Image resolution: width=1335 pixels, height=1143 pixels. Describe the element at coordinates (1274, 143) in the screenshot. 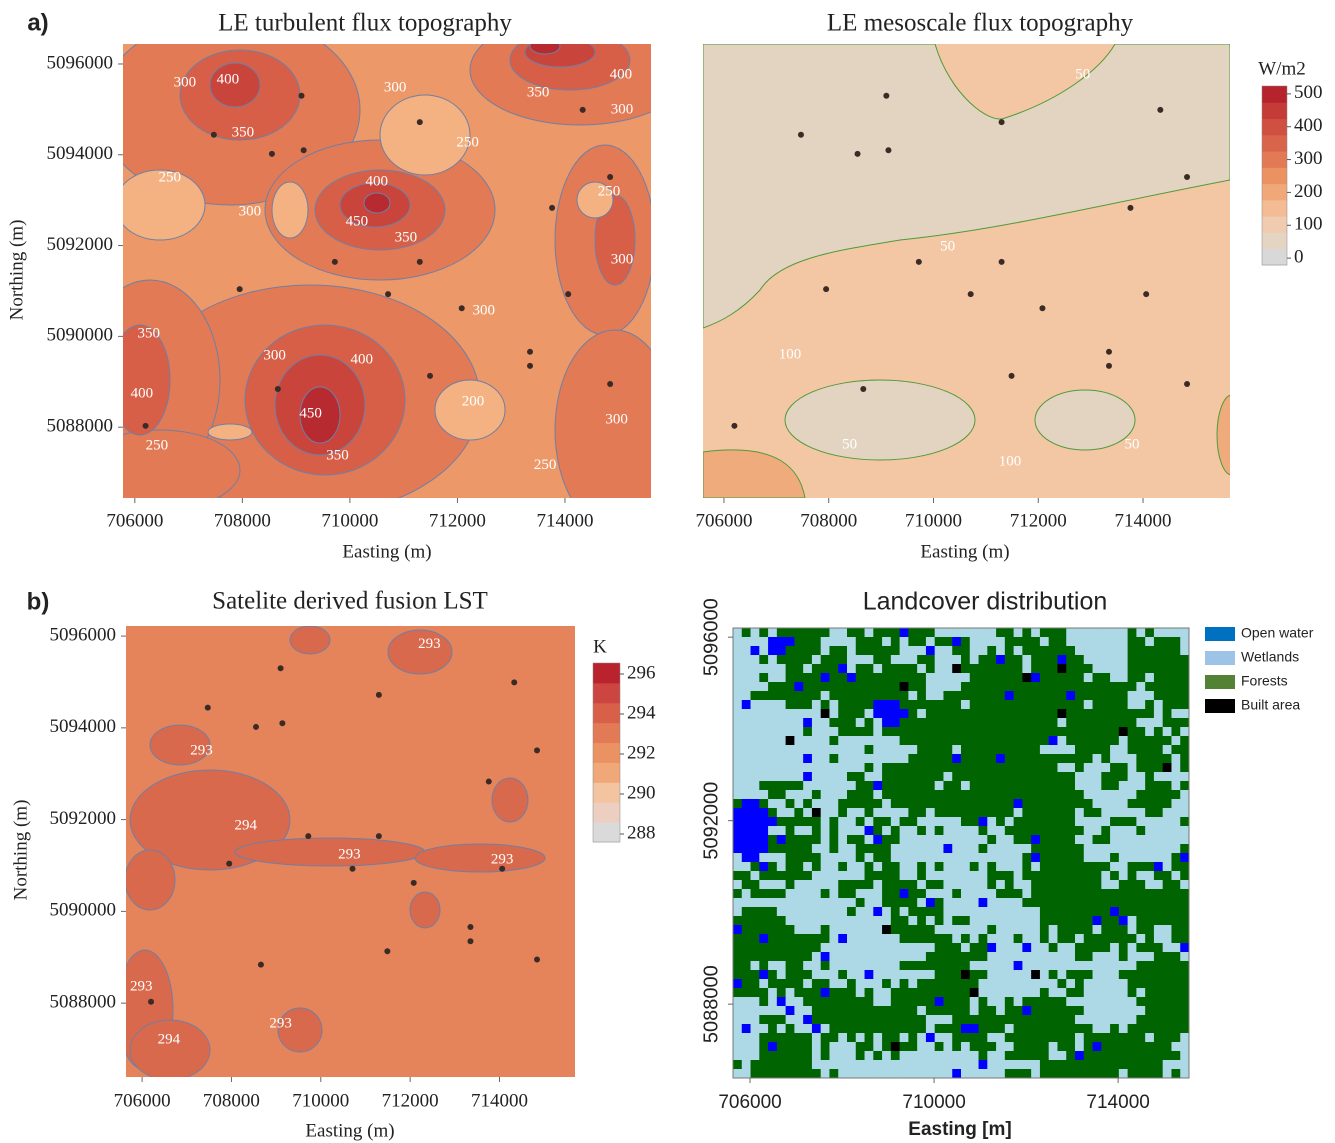

I see `colorbar-band` at that location.